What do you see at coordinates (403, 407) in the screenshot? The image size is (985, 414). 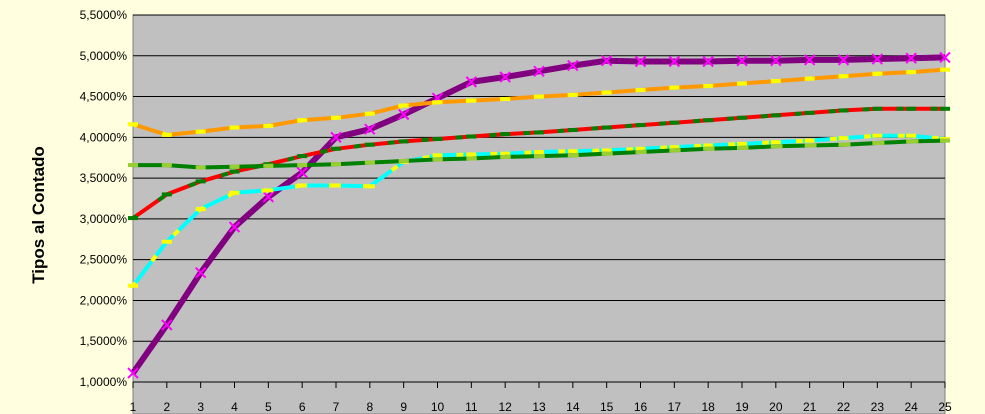 I see `x-tick-label: 9` at bounding box center [403, 407].